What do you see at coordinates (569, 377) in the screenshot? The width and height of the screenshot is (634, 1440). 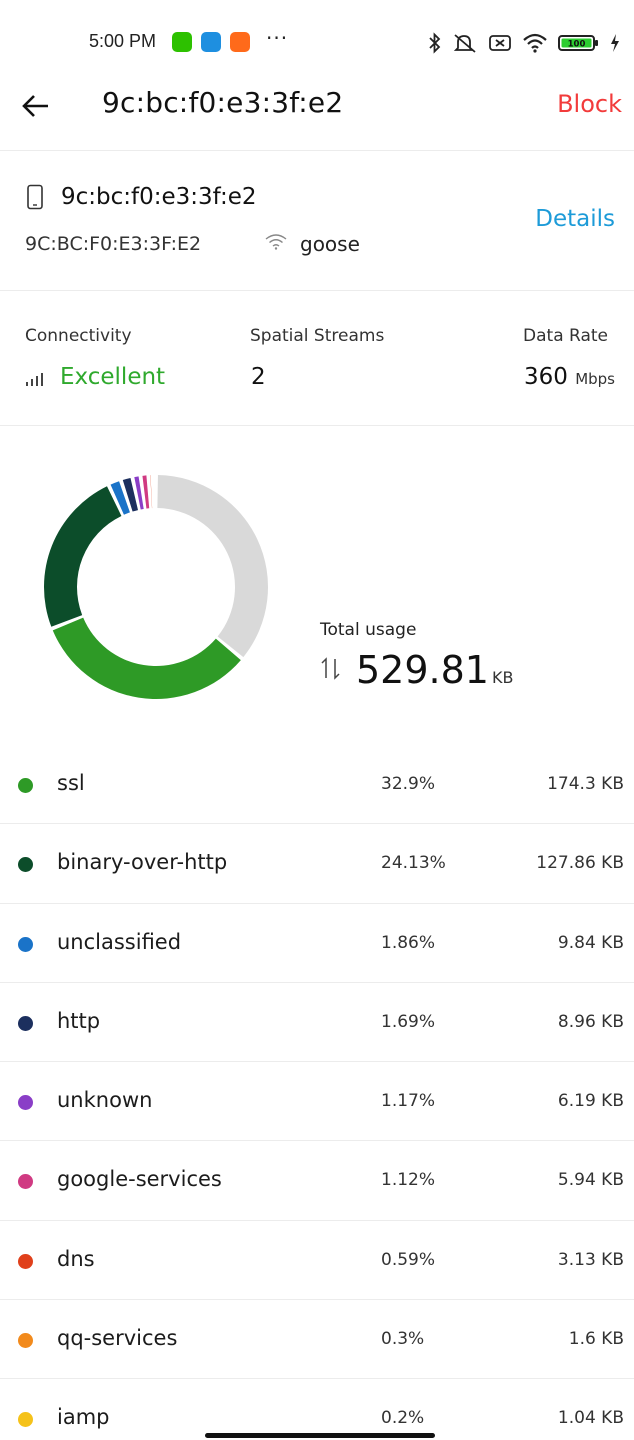 I see `rate-value-group: 360 Mbps` at bounding box center [569, 377].